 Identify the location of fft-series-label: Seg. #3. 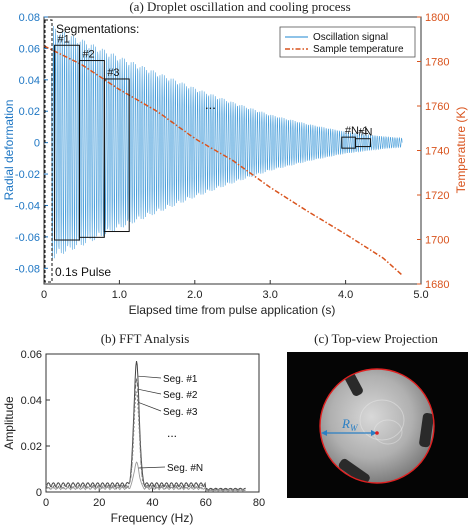
(180, 412).